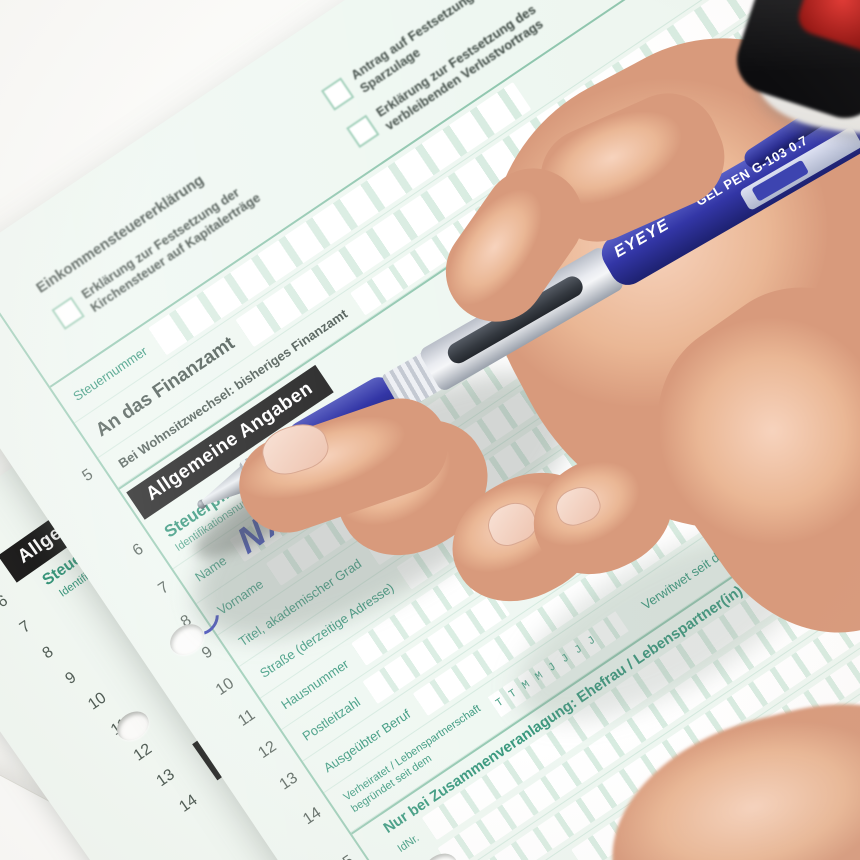 The width and height of the screenshot is (860, 860). Describe the element at coordinates (48, 653) in the screenshot. I see `sheet2-row-number: 8` at that location.